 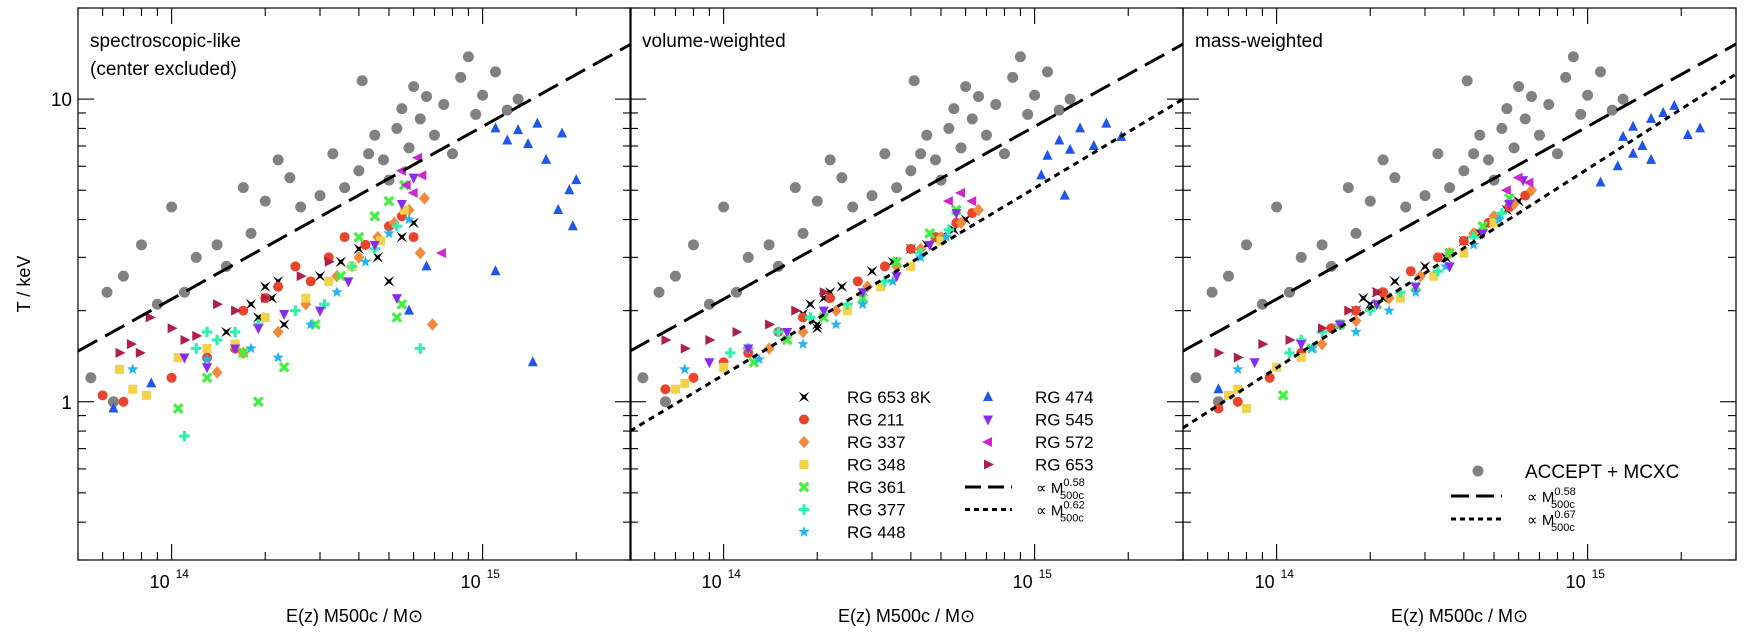 I want to click on series-rg-653-8k, so click(x=320, y=277).